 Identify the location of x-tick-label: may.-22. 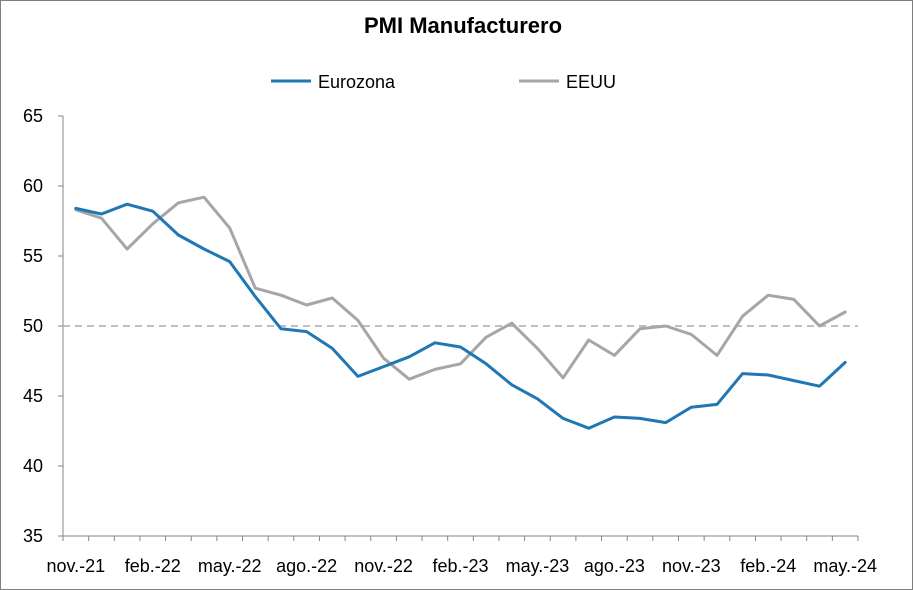
(230, 566).